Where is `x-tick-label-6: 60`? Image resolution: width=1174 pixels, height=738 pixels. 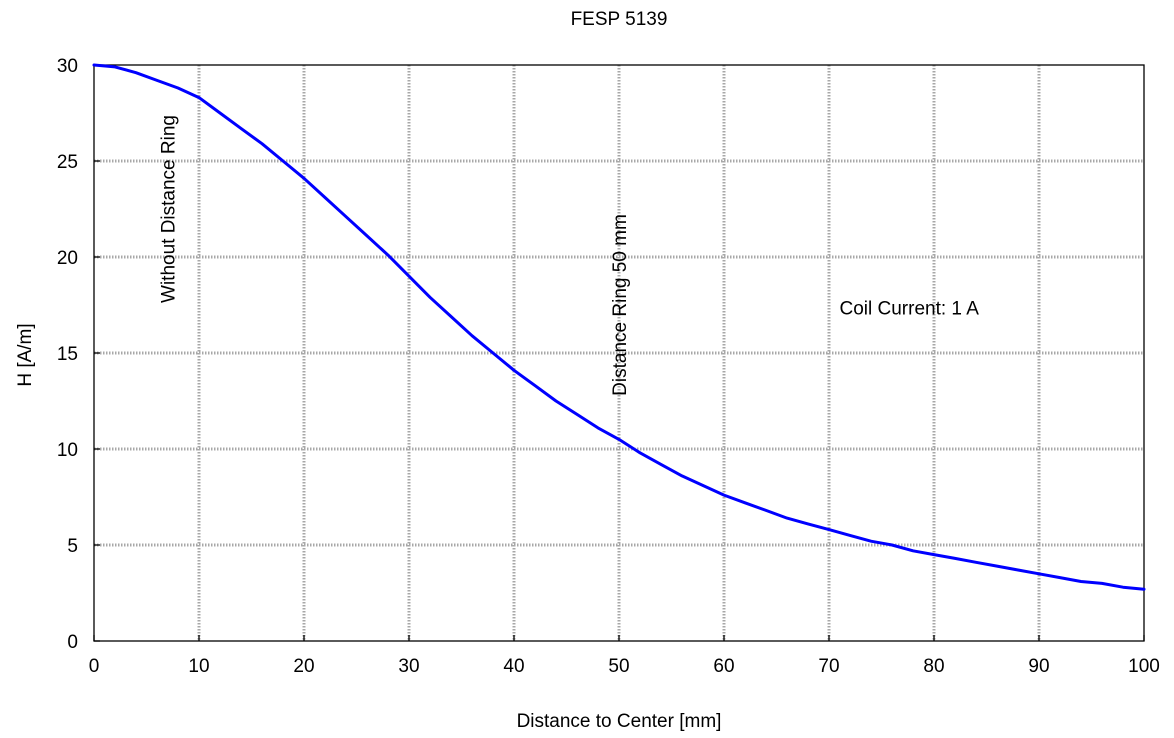 x-tick-label-6: 60 is located at coordinates (723, 666).